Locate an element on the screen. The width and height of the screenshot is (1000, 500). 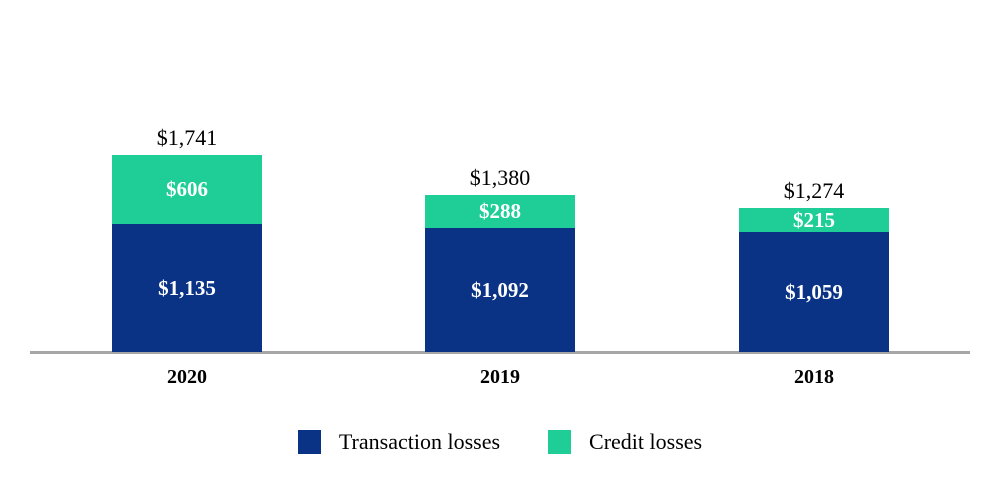
bar-segment-transaction-losses: $1,092 is located at coordinates (500, 290).